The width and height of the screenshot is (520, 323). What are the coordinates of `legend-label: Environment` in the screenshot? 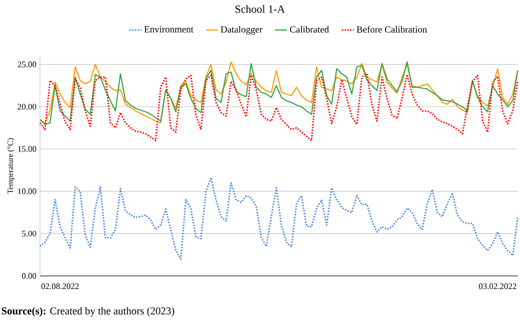 It's located at (169, 29).